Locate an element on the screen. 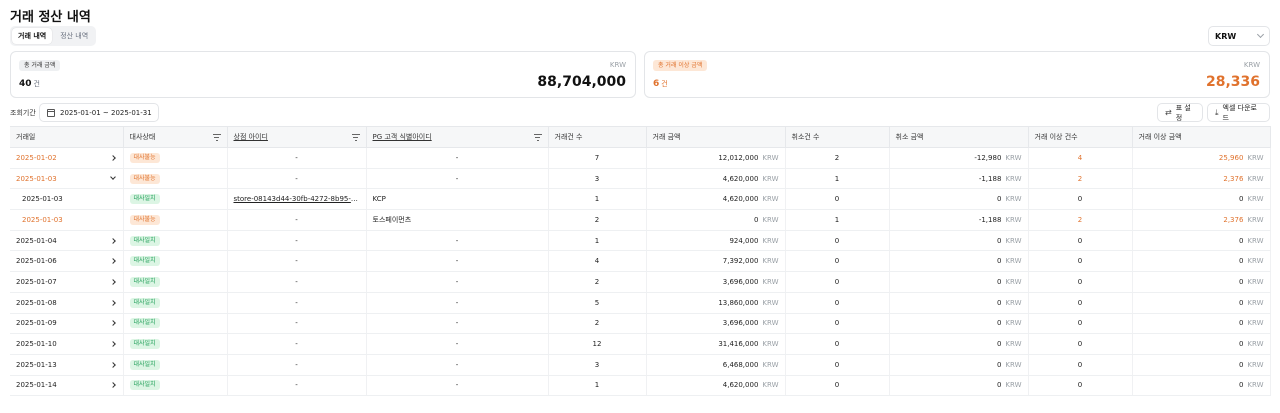  table-row: 2025-01-13 대사일치 - -3 6,468,000 KRW 0 0 KRW 0 0 KRW is located at coordinates (640, 365).